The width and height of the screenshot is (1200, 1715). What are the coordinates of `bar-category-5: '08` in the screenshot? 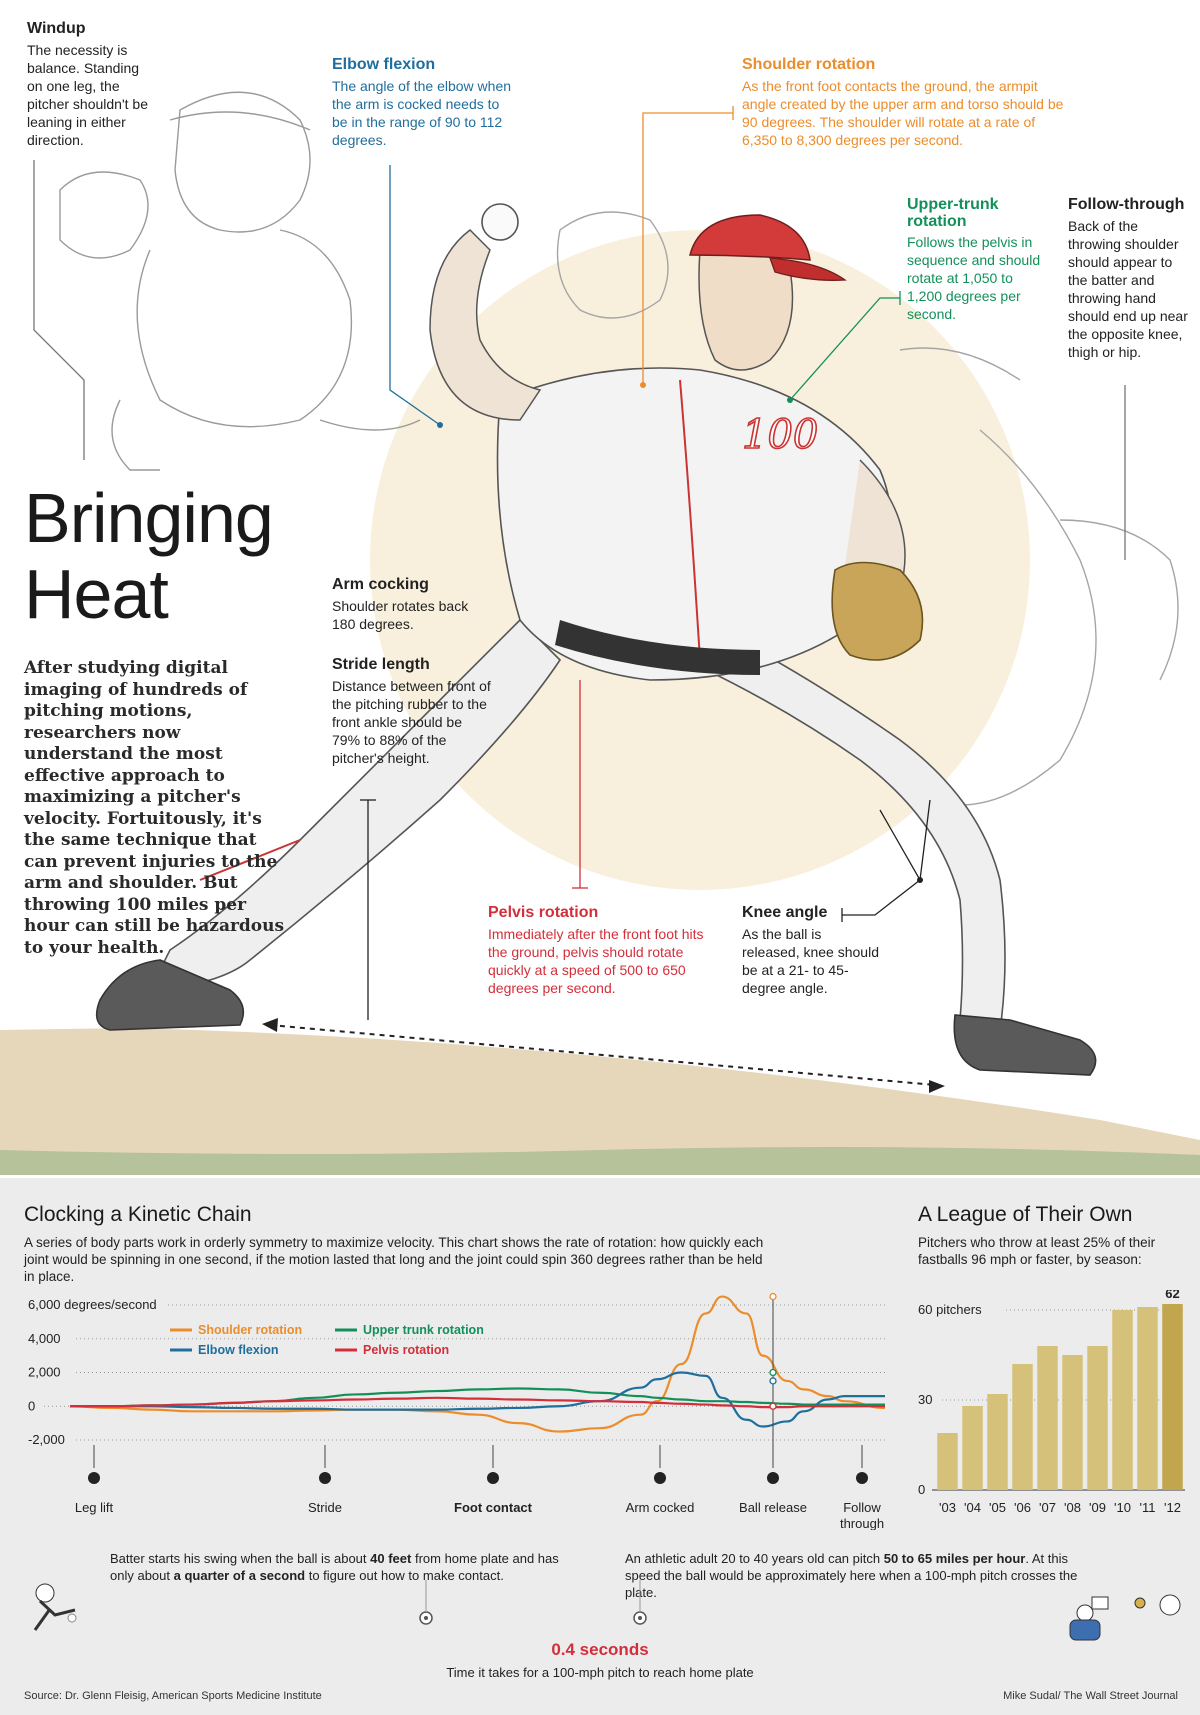 It's located at (1072, 1507).